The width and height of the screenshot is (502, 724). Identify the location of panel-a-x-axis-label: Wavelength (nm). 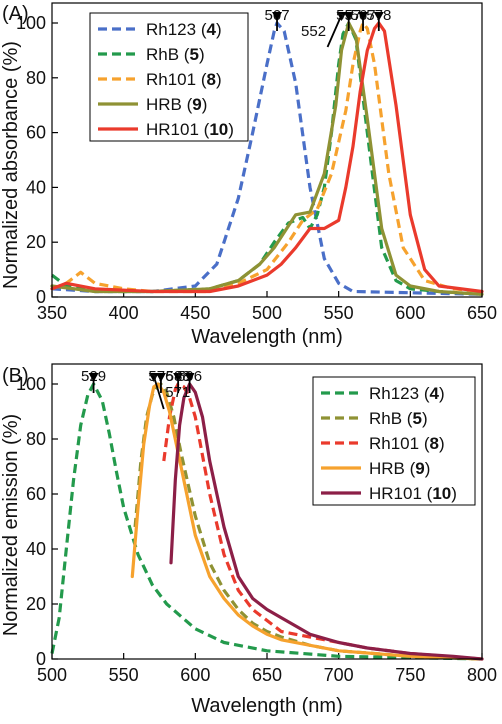
(267, 337).